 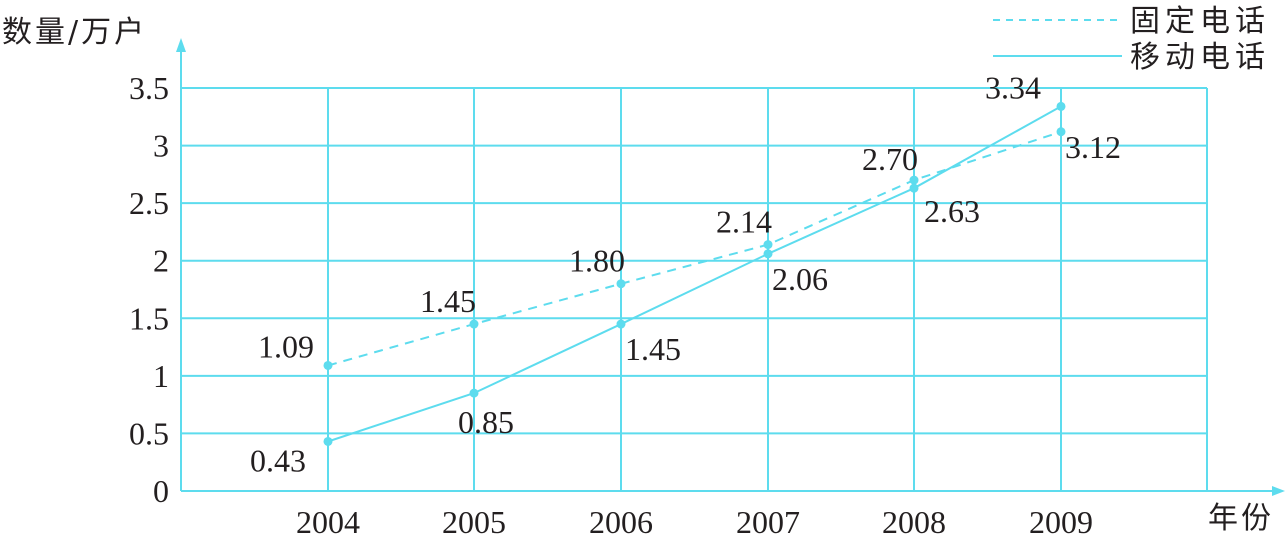 I want to click on data-value-label: 3.34, so click(x=1013, y=87).